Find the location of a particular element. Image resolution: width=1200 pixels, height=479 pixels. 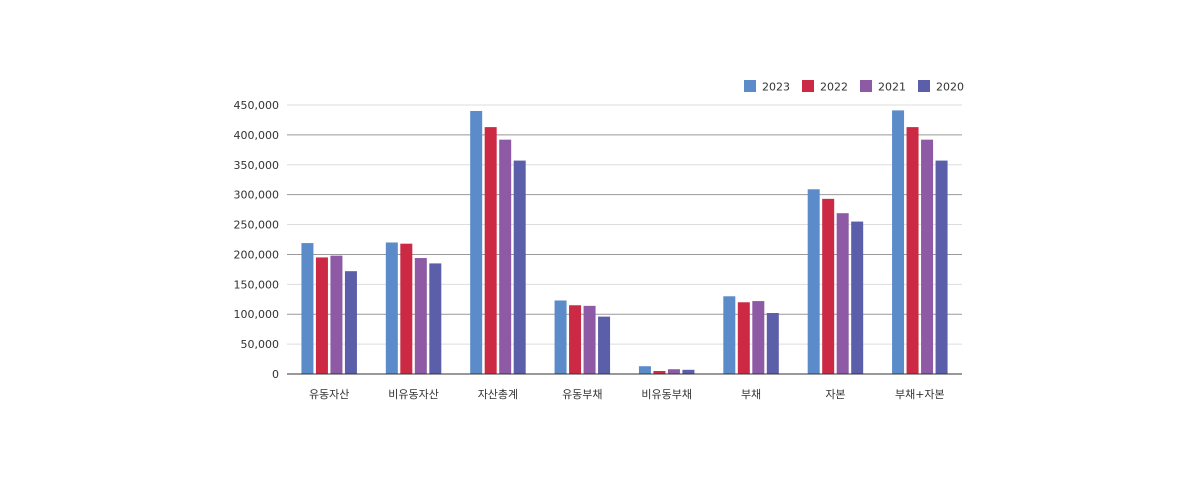

y-tick-label: 250,000 is located at coordinates (257, 225).